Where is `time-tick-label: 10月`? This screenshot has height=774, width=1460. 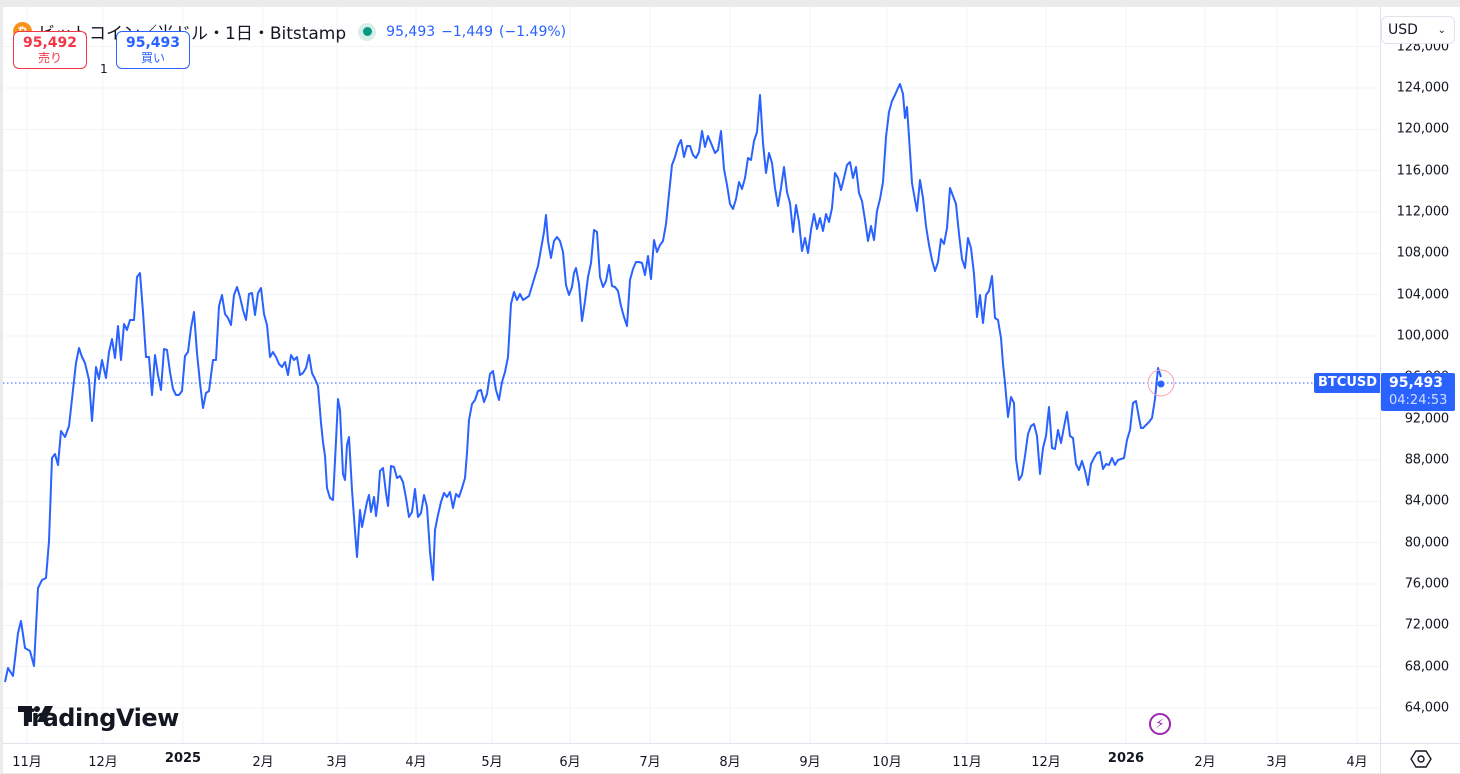 time-tick-label: 10月 is located at coordinates (887, 762).